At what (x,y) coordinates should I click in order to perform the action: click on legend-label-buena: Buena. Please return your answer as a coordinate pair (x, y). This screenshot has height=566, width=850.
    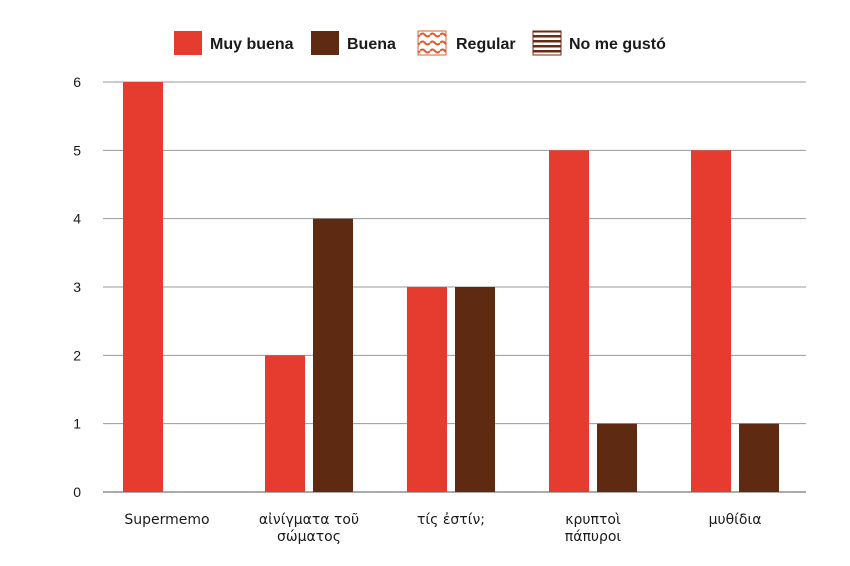
    Looking at the image, I should click on (371, 44).